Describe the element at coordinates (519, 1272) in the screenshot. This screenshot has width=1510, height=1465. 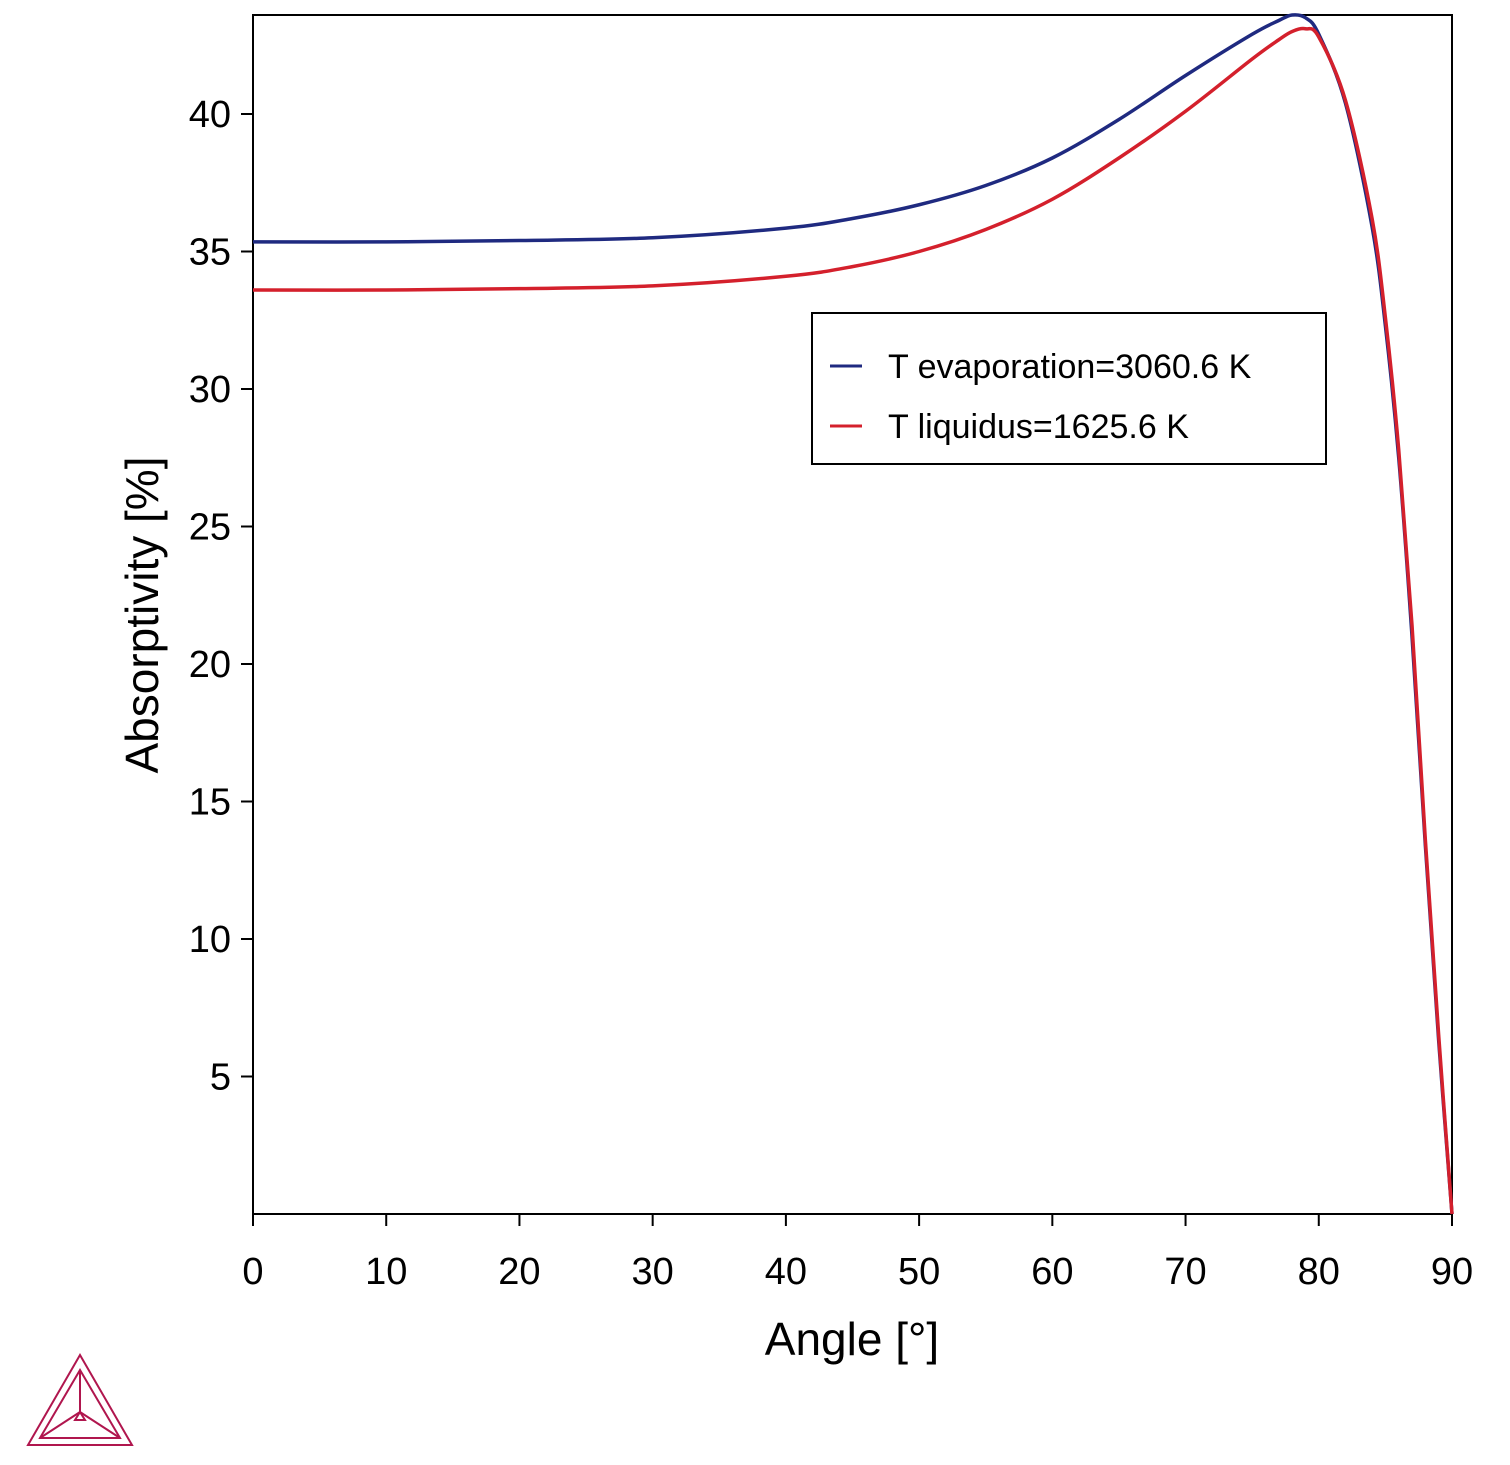
I see `x-tick-label: 20` at that location.